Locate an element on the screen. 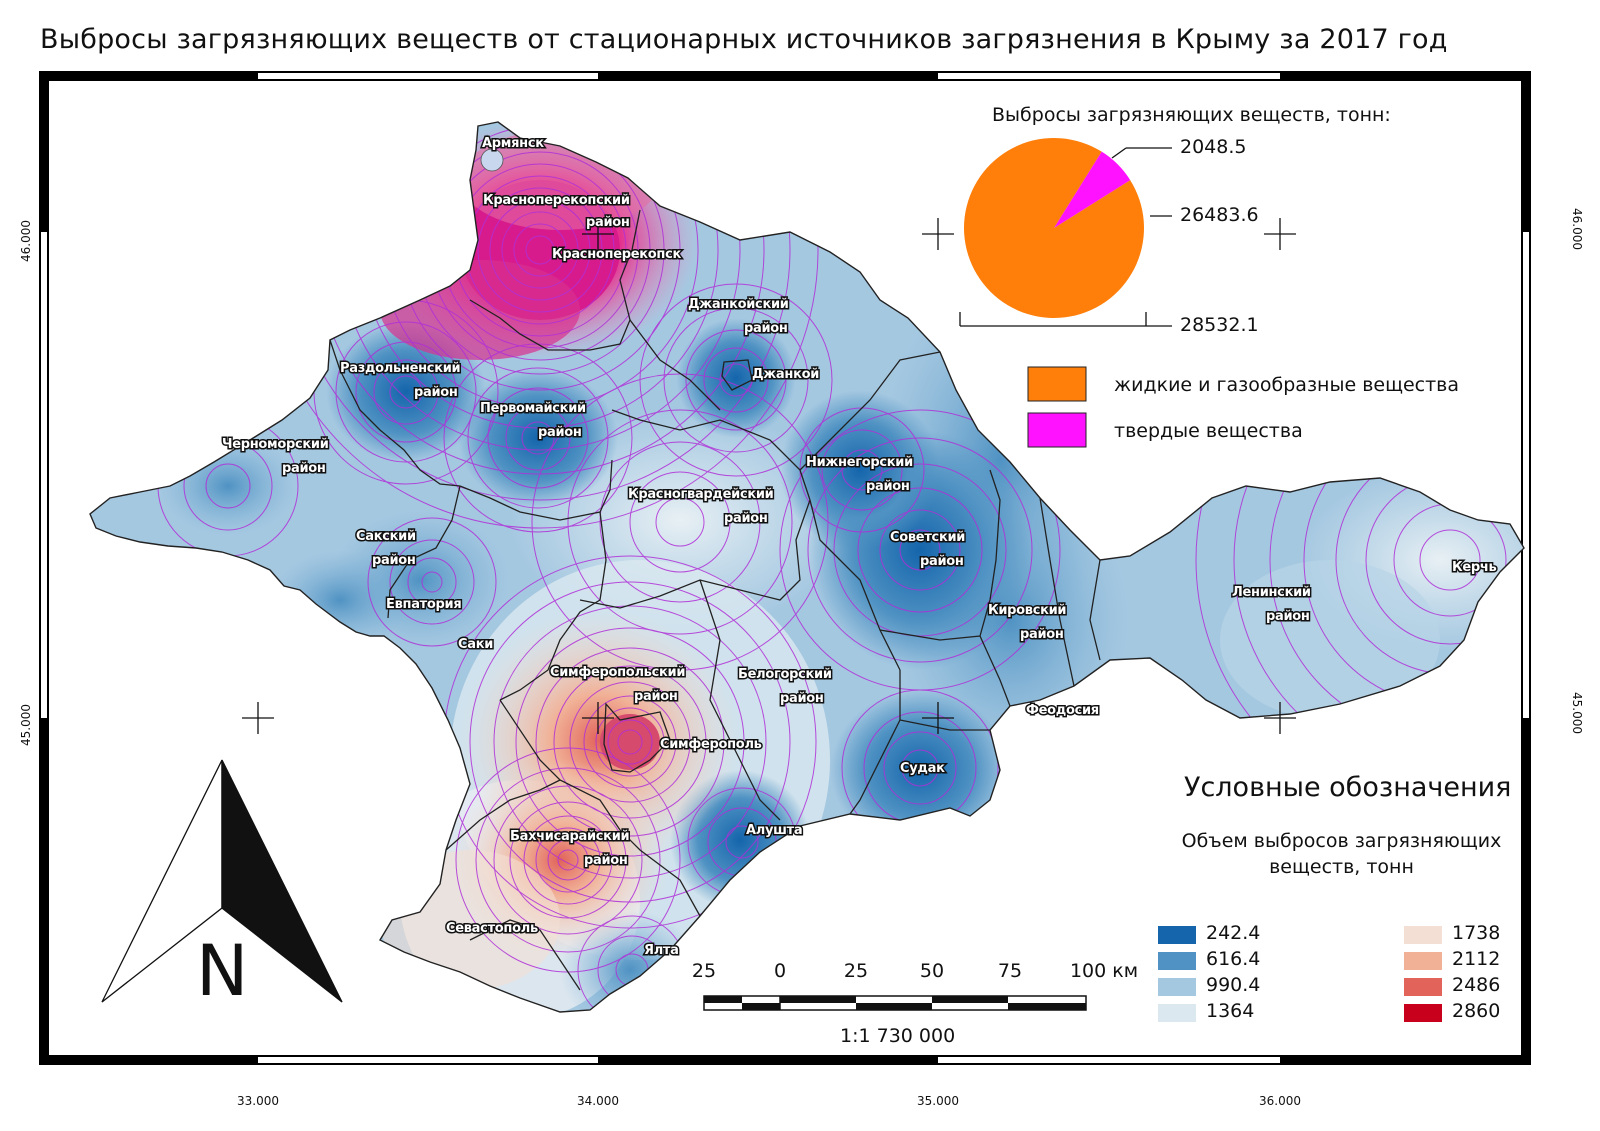 This screenshot has width=1600, height=1131. label-kirovsky-1: Кировский is located at coordinates (1027, 610).